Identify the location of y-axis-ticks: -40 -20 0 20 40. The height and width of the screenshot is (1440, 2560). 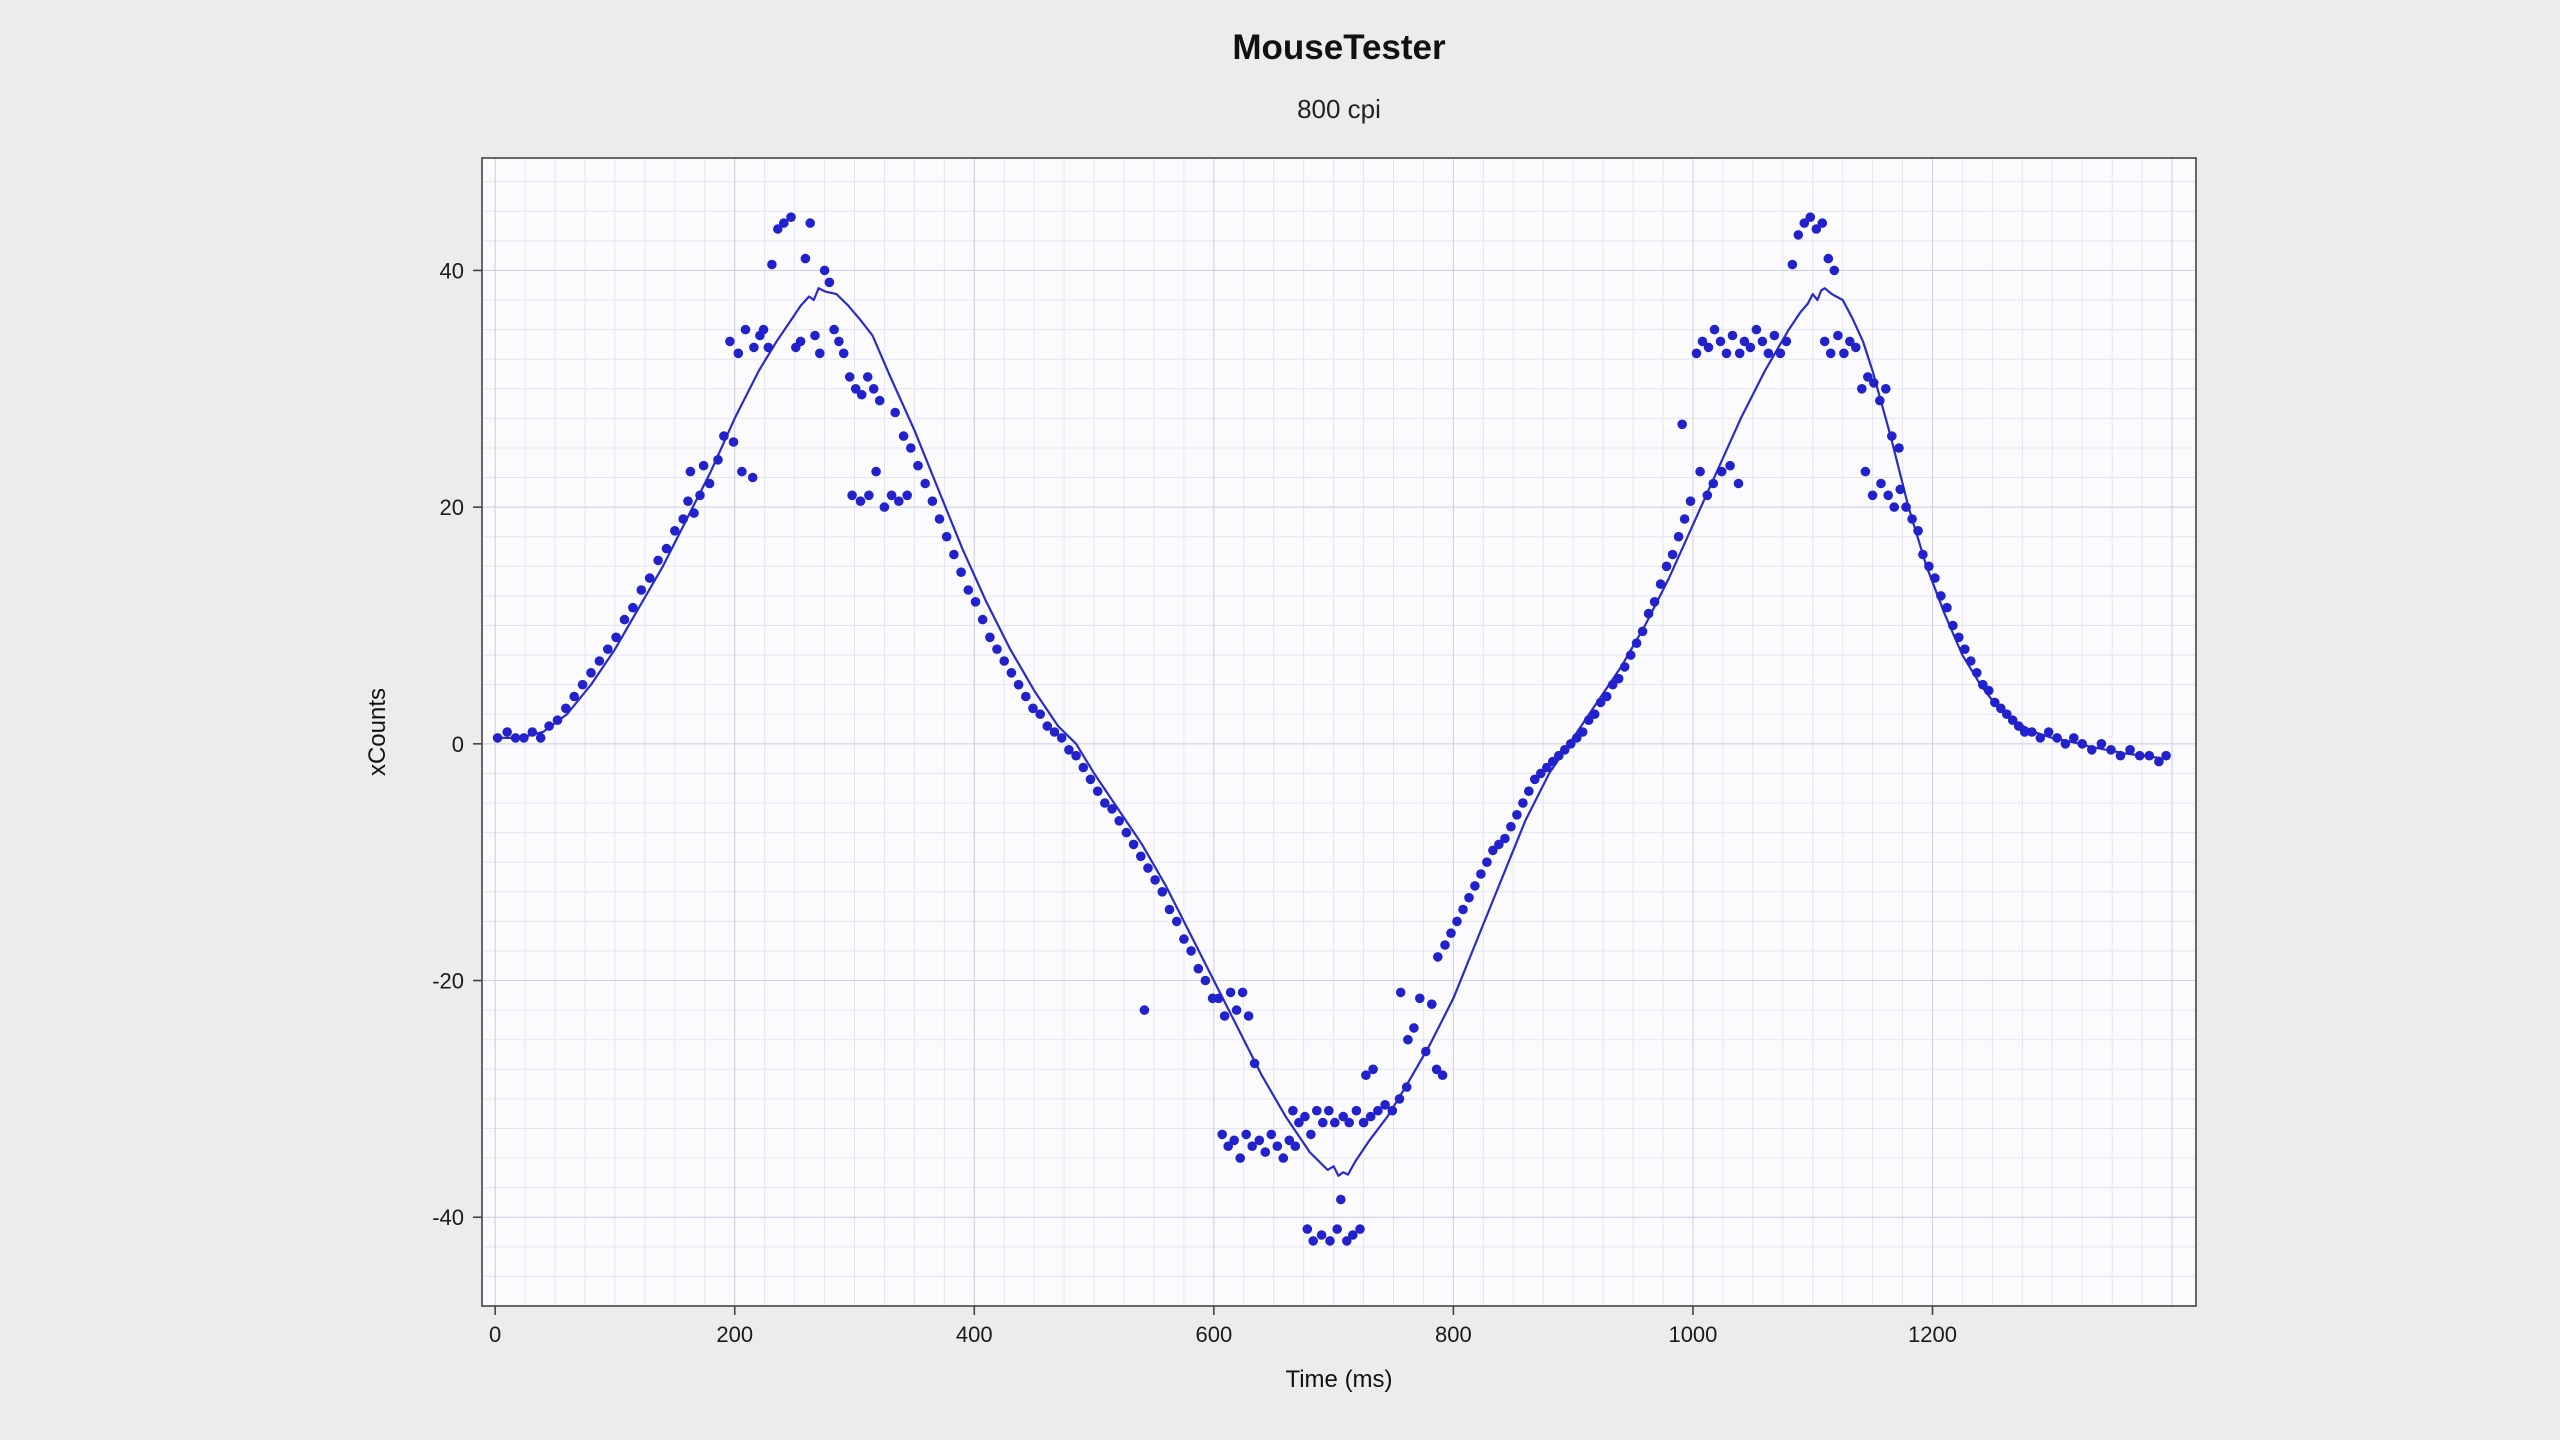
(457, 744).